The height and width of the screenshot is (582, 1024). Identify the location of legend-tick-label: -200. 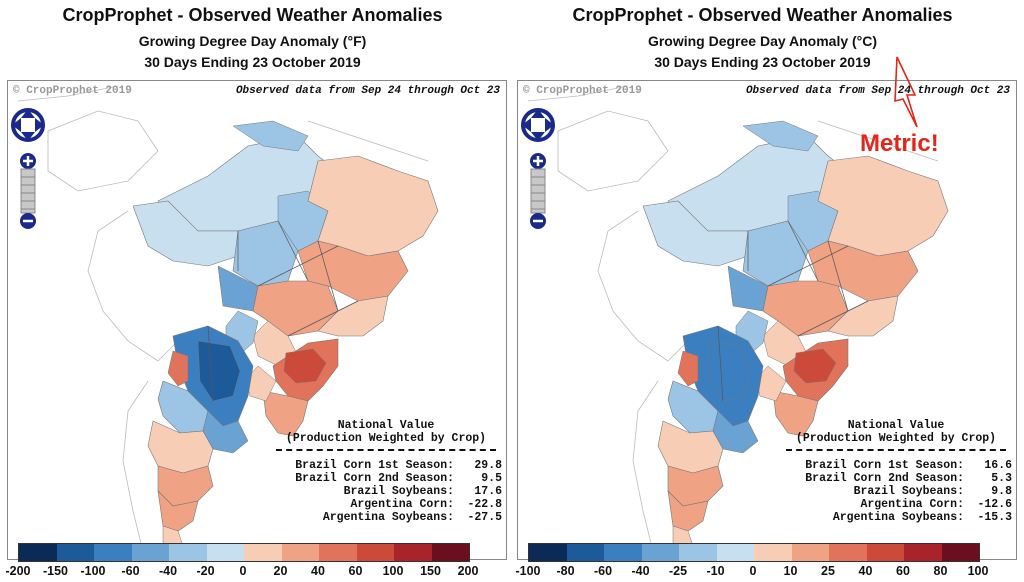
(18, 571).